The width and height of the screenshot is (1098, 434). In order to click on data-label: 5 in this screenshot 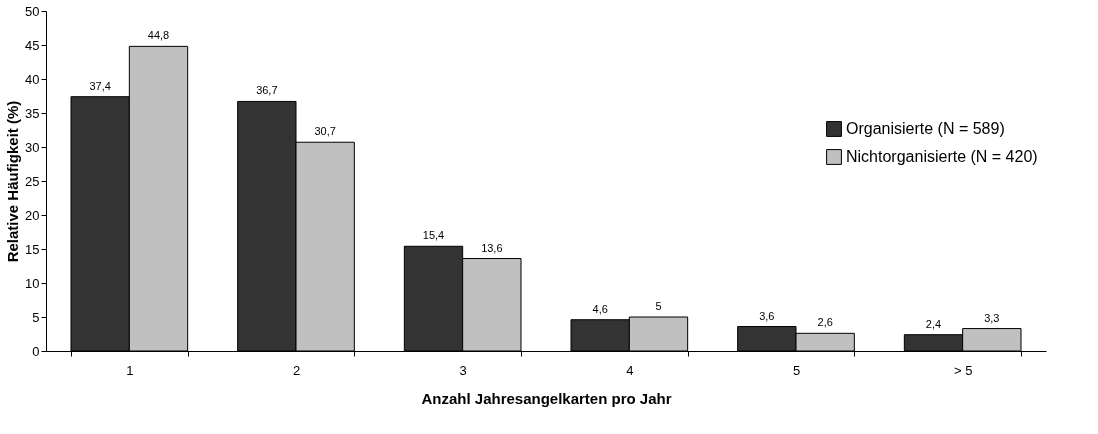, I will do `click(658, 306)`.